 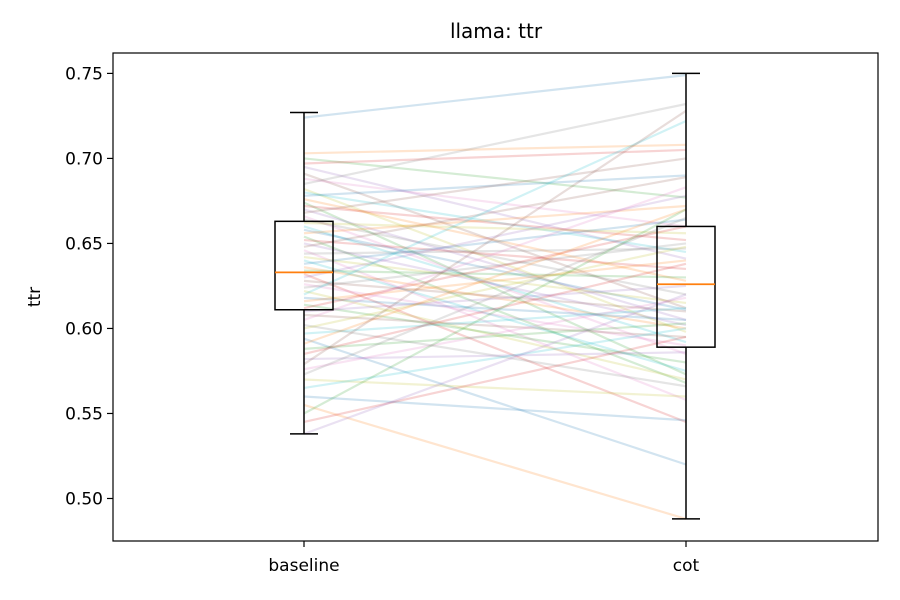 What do you see at coordinates (686, 566) in the screenshot?
I see `x-tick-label: cot` at bounding box center [686, 566].